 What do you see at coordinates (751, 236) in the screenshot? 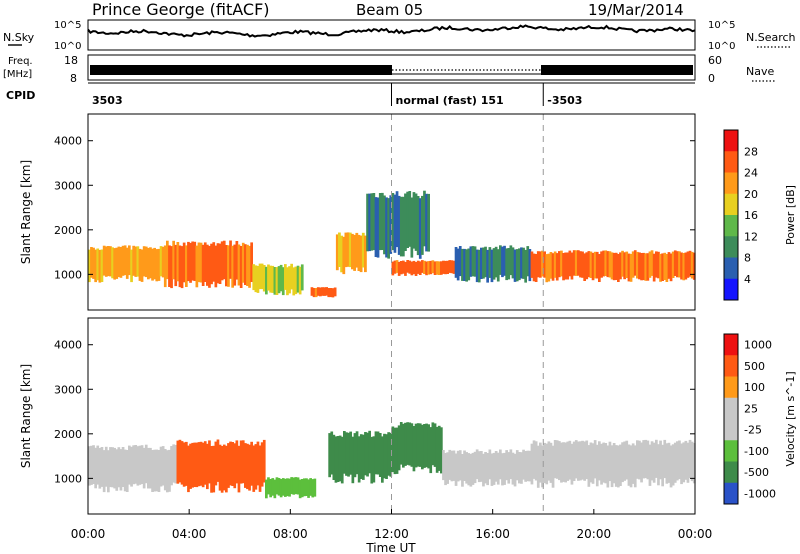
I see `colorbar-tick-label: 12` at bounding box center [751, 236].